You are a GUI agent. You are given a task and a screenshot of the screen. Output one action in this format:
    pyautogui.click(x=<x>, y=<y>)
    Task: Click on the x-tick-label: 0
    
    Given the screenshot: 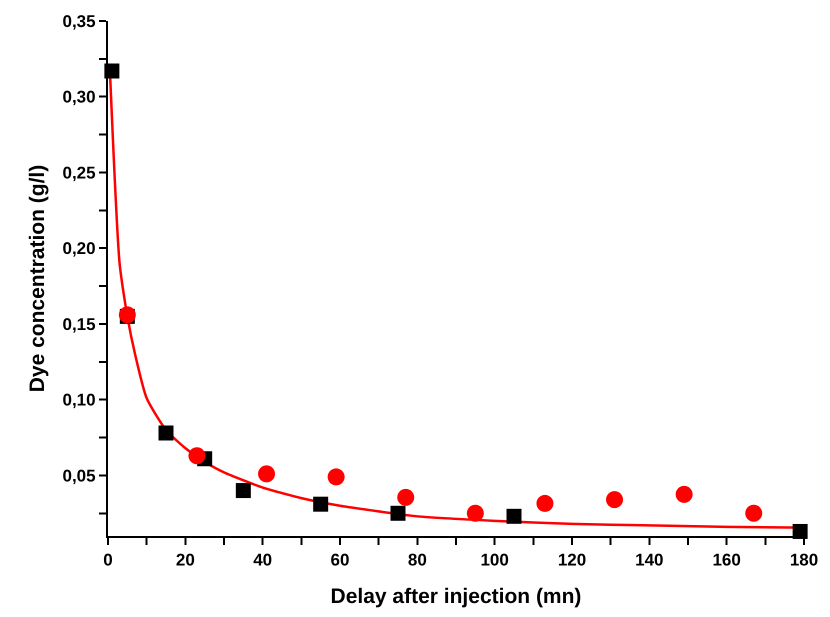 What is the action you would take?
    pyautogui.click(x=108, y=560)
    